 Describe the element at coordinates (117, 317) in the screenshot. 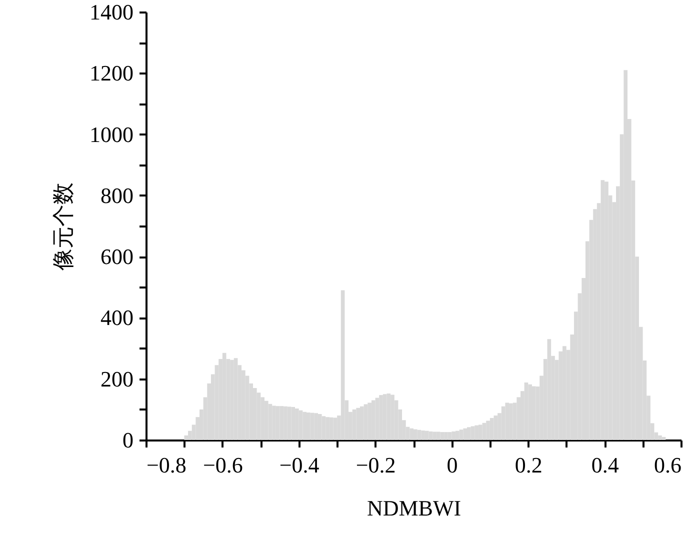

I see `y-tick-label: 400` at that location.